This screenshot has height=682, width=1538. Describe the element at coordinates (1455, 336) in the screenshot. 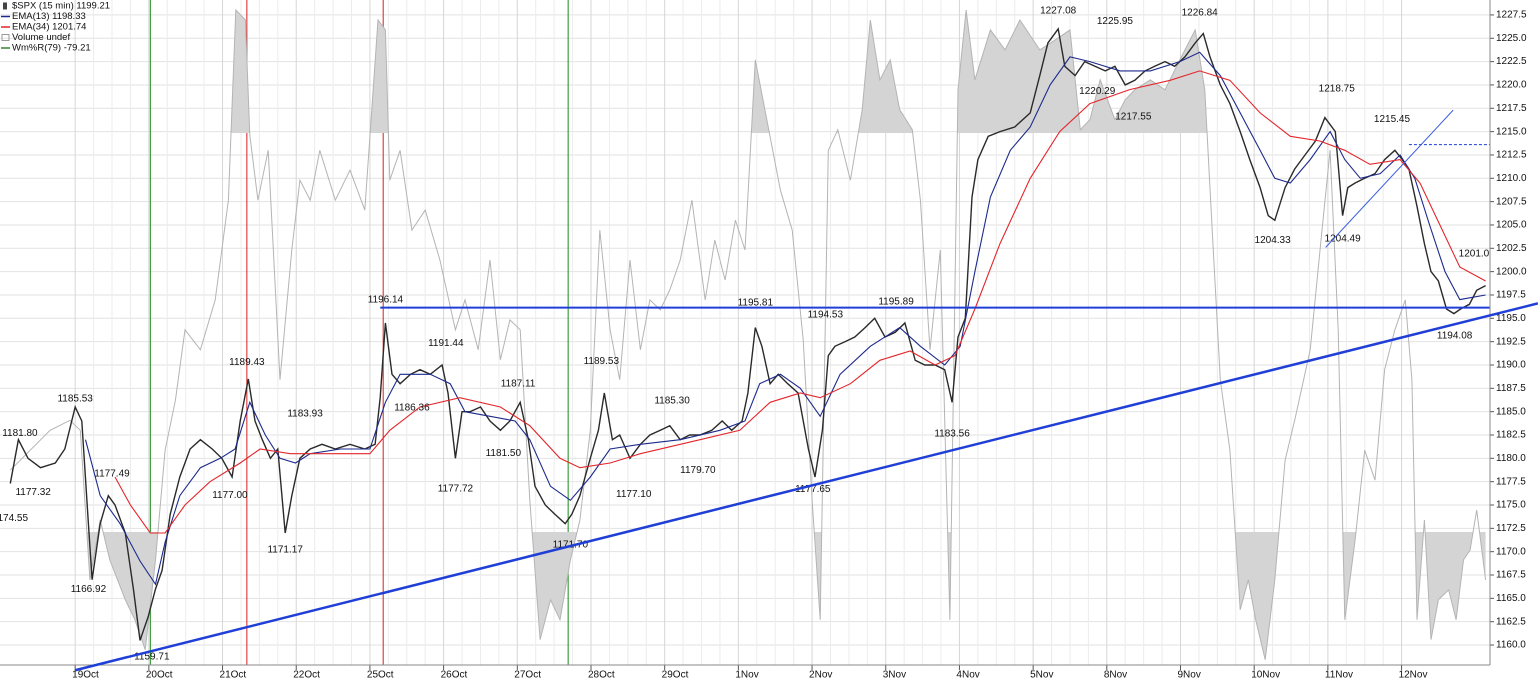

I see `price-annotation: 1194.08` at that location.